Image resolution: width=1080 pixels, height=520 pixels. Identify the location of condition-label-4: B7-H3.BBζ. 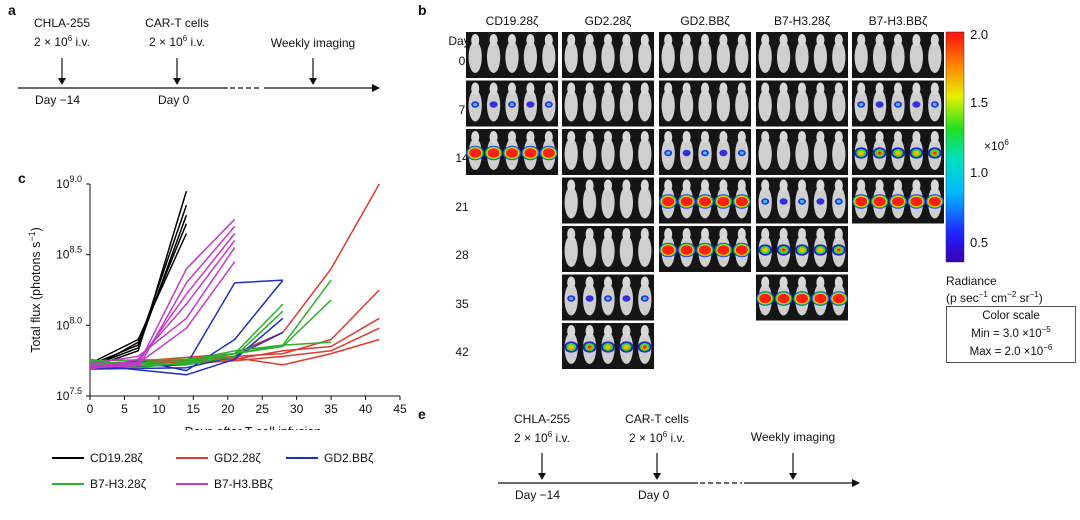
(898, 21).